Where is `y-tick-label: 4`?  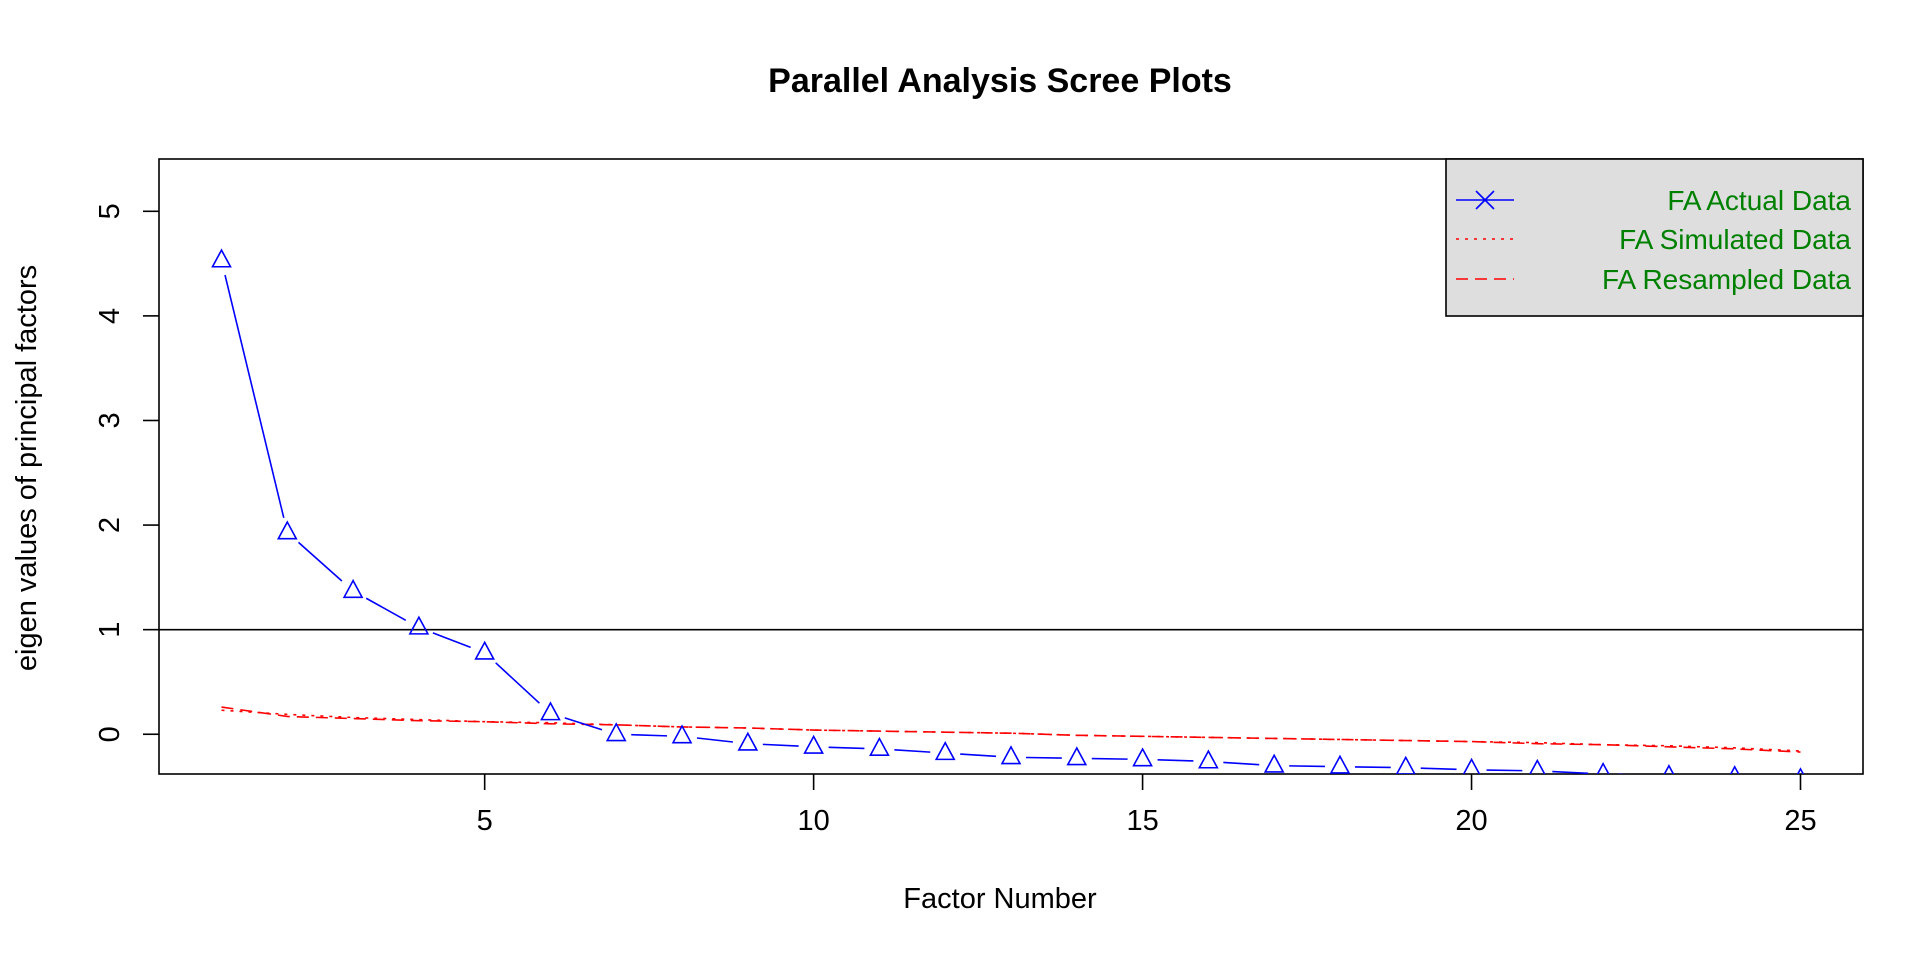 y-tick-label: 4 is located at coordinates (110, 316).